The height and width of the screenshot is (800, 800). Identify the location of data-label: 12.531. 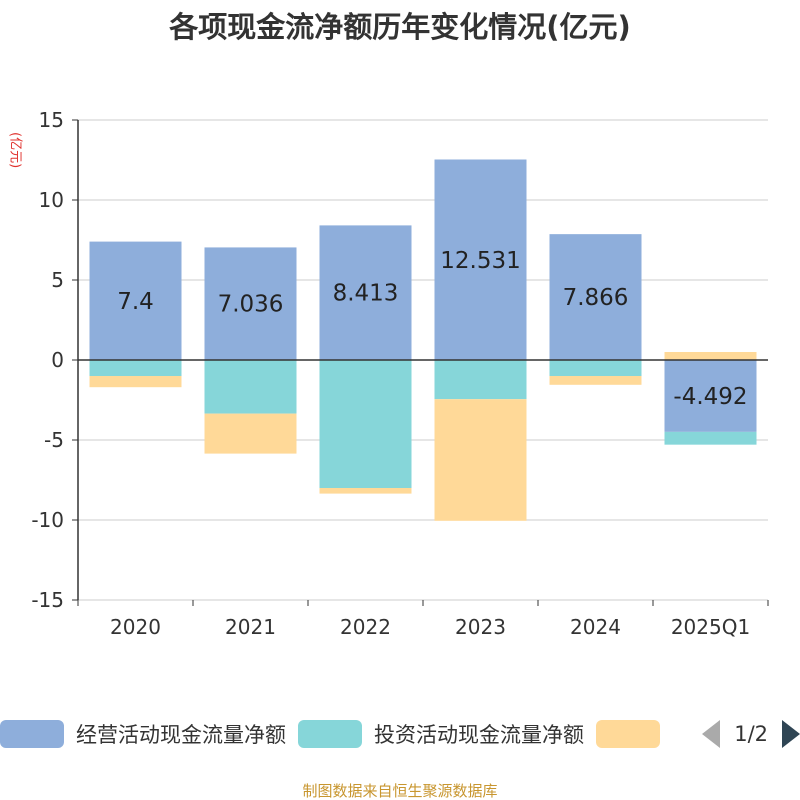
(480, 261).